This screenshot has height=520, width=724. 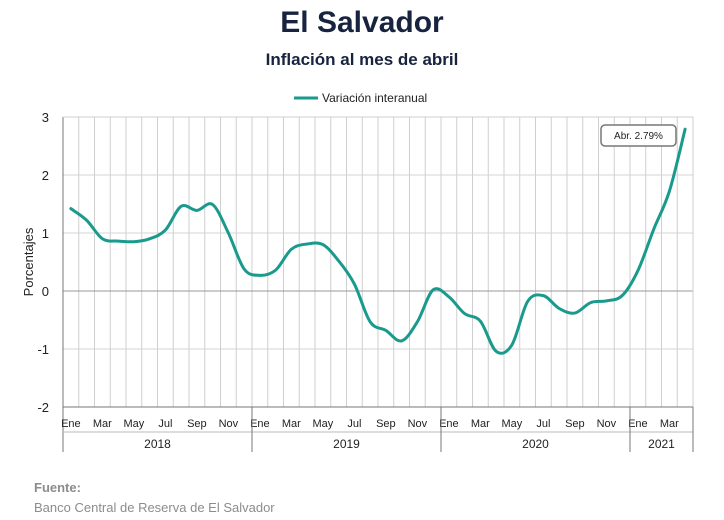 I want to click on legend-label: Variación interanual, so click(x=374, y=98).